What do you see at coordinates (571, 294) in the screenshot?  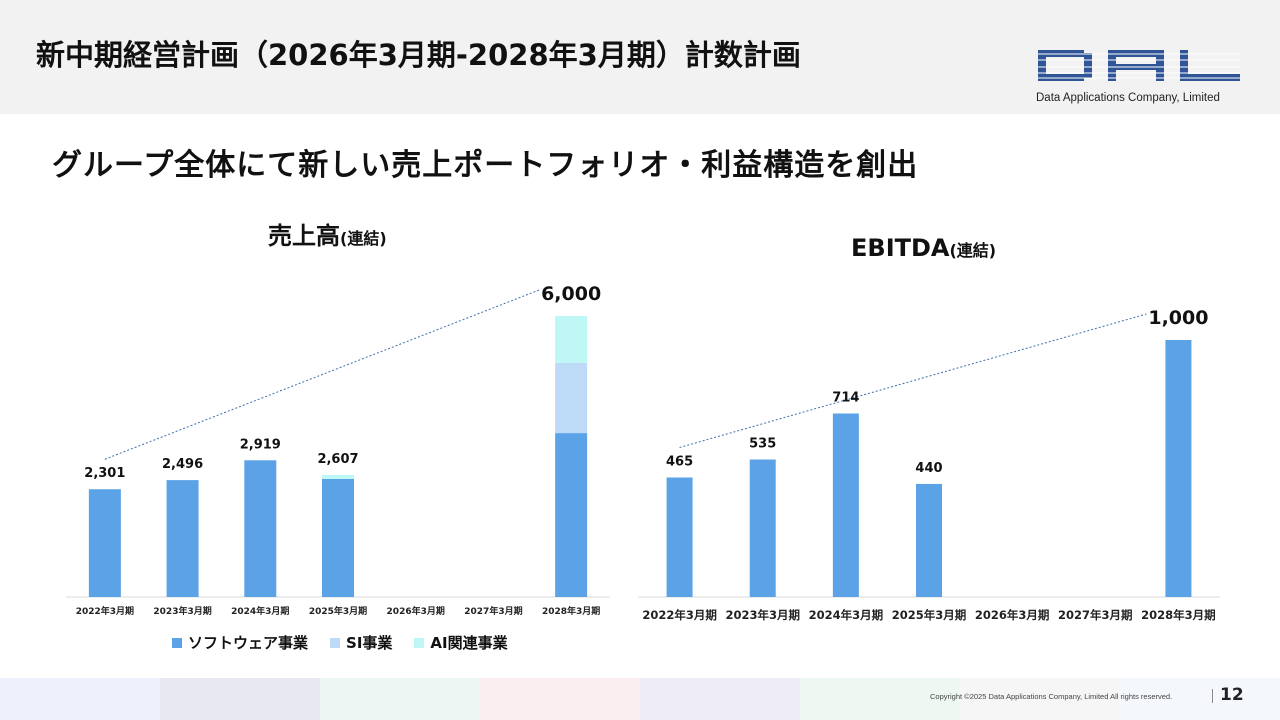 I see `sales-value-label: 6,000` at bounding box center [571, 294].